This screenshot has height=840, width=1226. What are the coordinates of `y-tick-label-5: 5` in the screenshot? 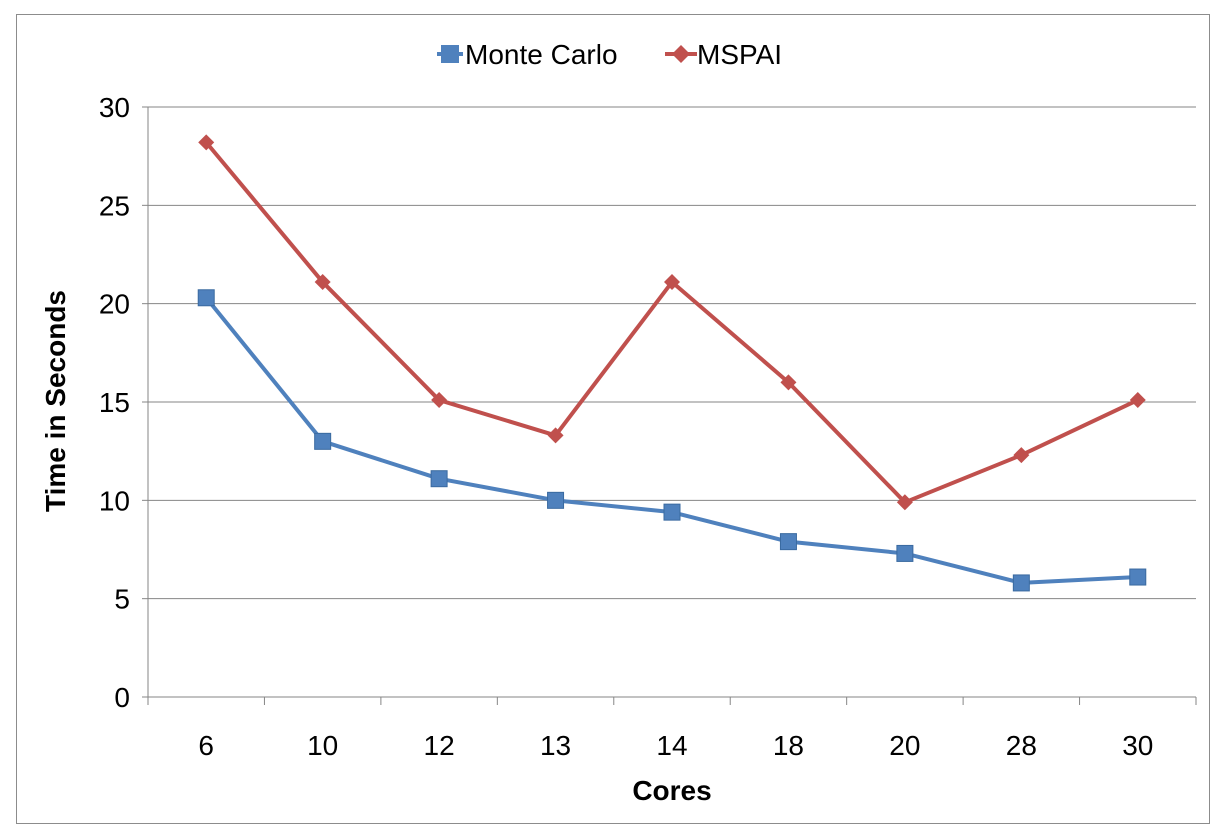 It's located at (122, 599).